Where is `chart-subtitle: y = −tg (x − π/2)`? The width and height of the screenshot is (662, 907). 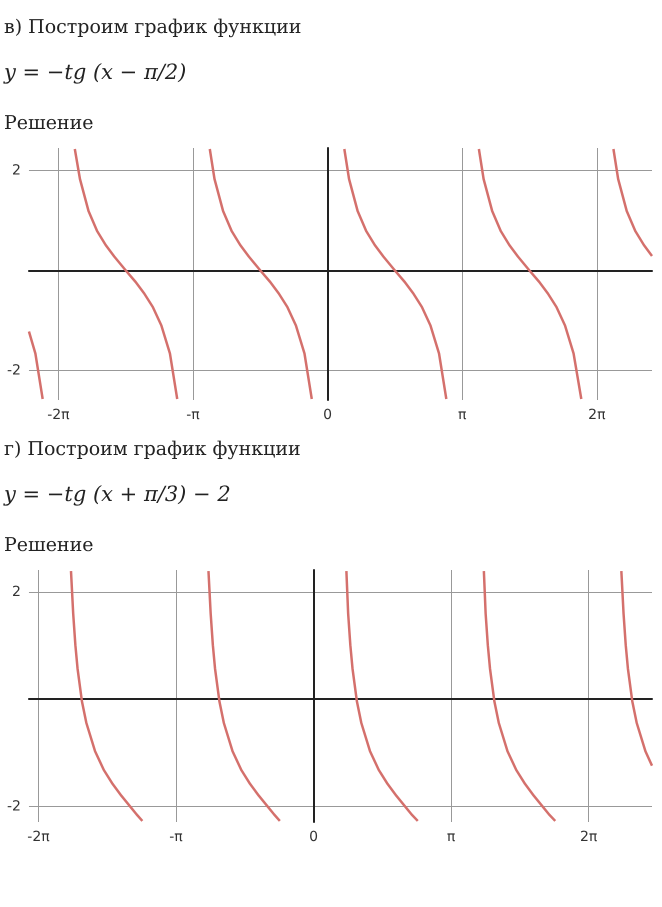
chart-subtitle: y = −tg (x − π/2) is located at coordinates (96, 71).